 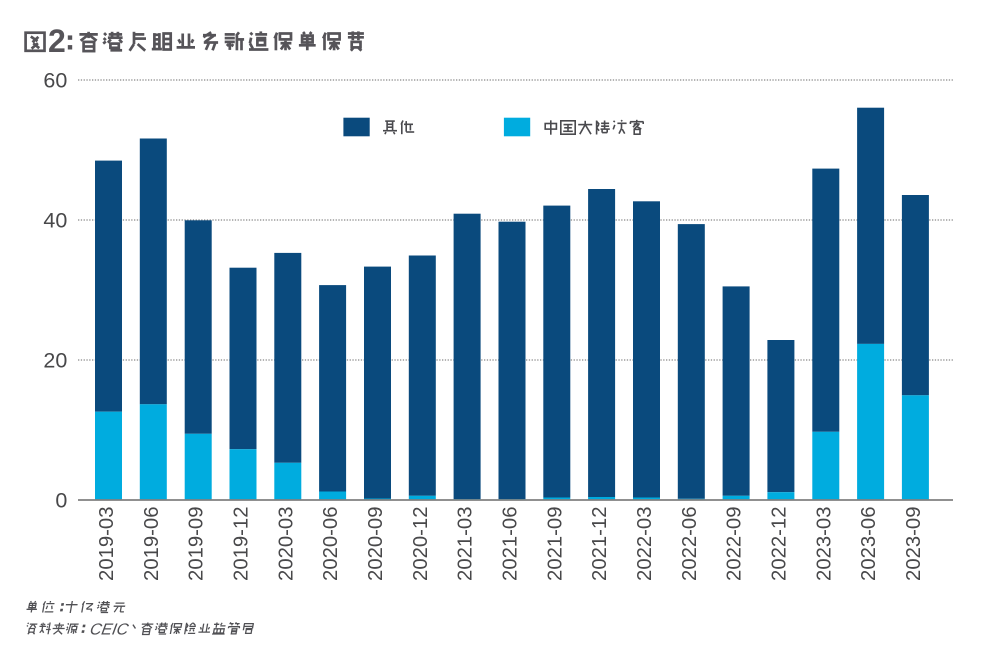 What do you see at coordinates (61, 500) in the screenshot?
I see `svg-text: 0` at bounding box center [61, 500].